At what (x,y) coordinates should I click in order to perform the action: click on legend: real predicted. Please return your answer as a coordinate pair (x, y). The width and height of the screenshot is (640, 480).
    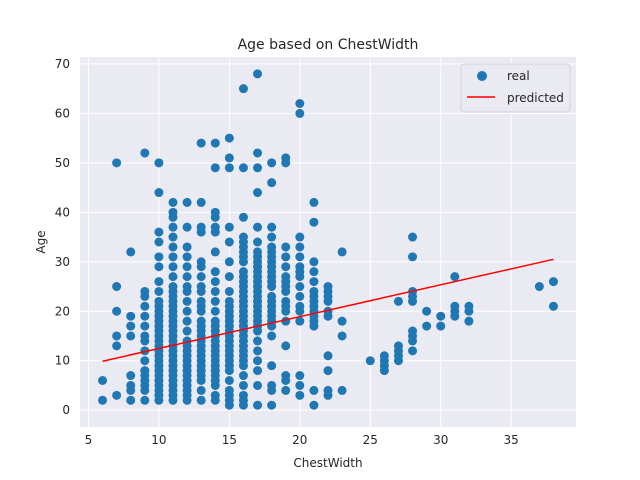
    Looking at the image, I should click on (515, 88).